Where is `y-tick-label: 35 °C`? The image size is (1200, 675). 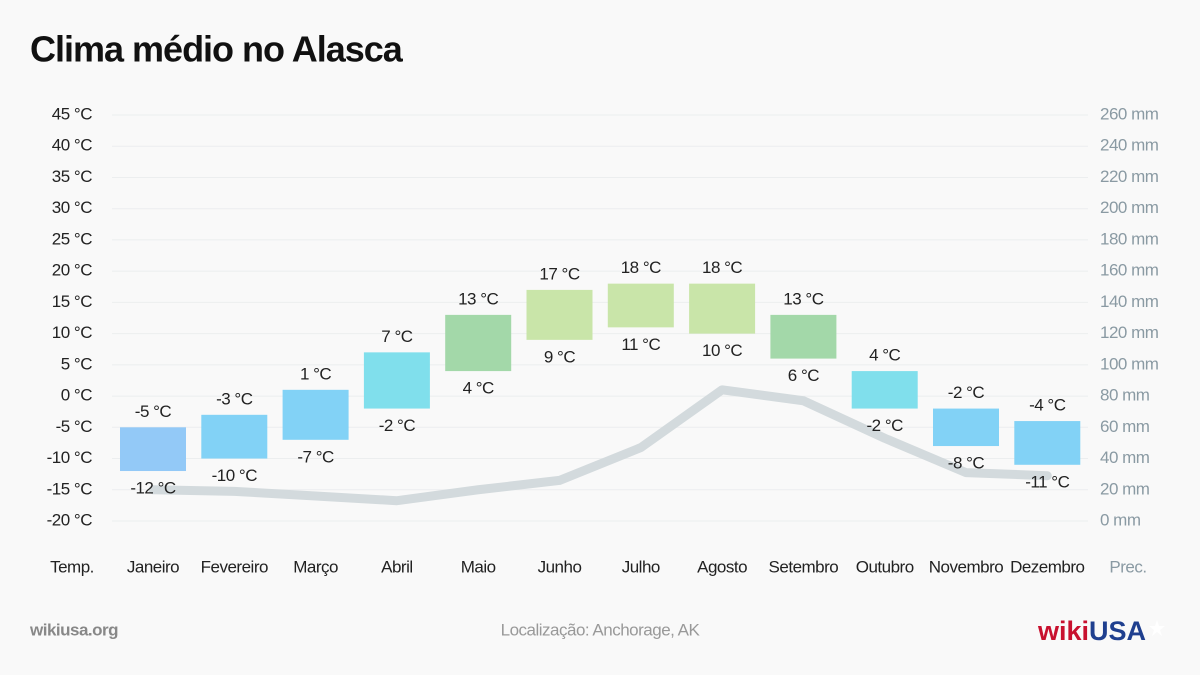
y-tick-label: 35 °C is located at coordinates (72, 176).